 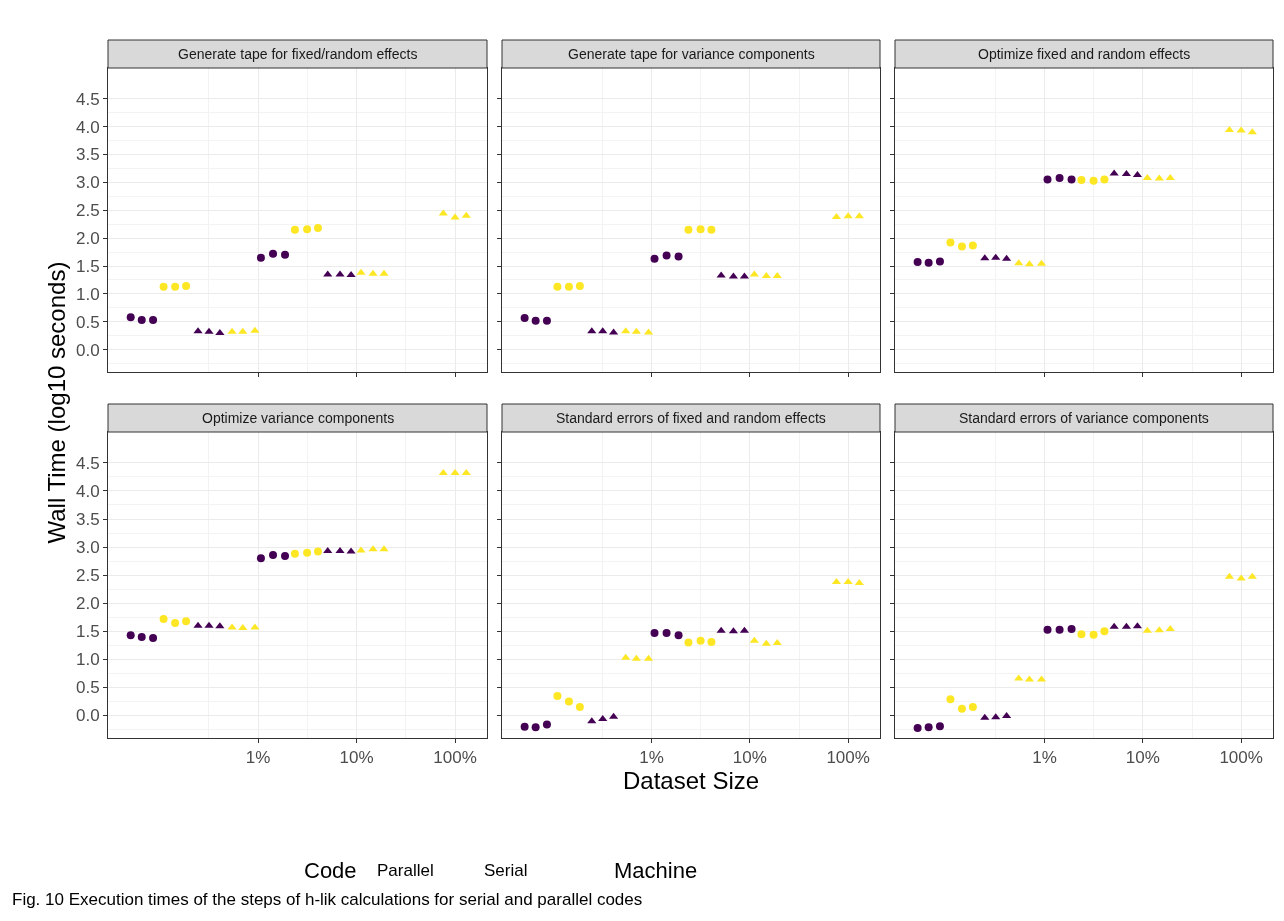 I want to click on chart-title: Generate tape for variance components, so click(x=691, y=54).